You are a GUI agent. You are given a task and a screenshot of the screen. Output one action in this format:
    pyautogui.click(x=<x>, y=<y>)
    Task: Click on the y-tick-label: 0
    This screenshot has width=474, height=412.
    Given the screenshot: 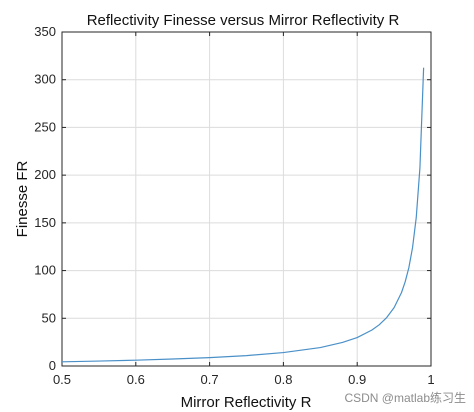 What is the action you would take?
    pyautogui.click(x=52, y=365)
    